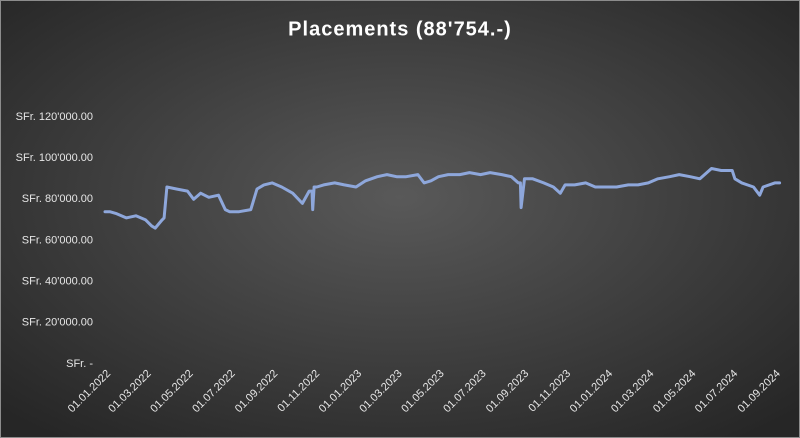 The width and height of the screenshot is (800, 438). I want to click on y-tick-label: SFr. 100'000.00, so click(54, 158).